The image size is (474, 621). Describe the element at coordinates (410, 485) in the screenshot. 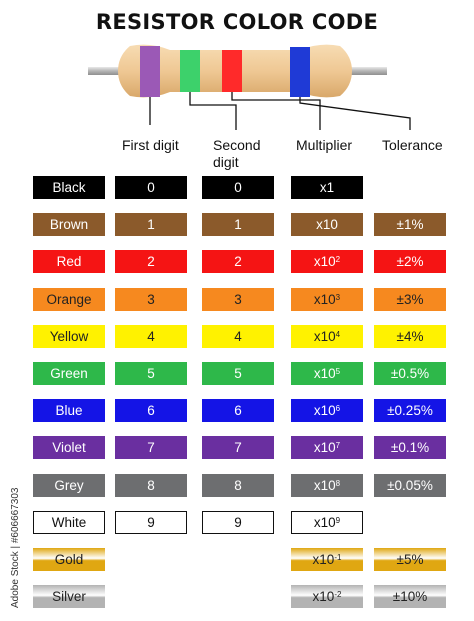

I see `tolerance-grey: ±0.05%` at that location.